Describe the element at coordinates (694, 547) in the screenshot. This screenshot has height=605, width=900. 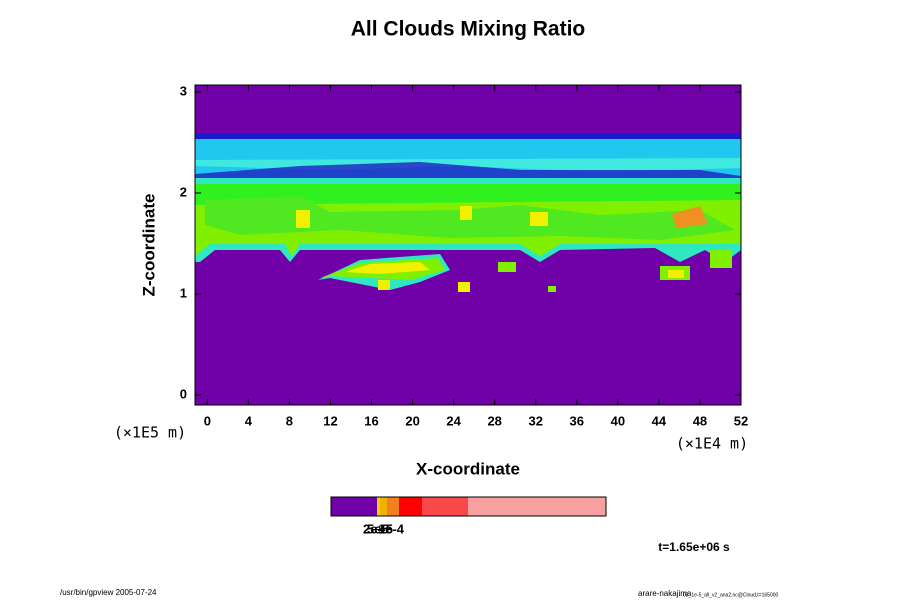
I see `time-label: t=1.65e+06 s` at that location.